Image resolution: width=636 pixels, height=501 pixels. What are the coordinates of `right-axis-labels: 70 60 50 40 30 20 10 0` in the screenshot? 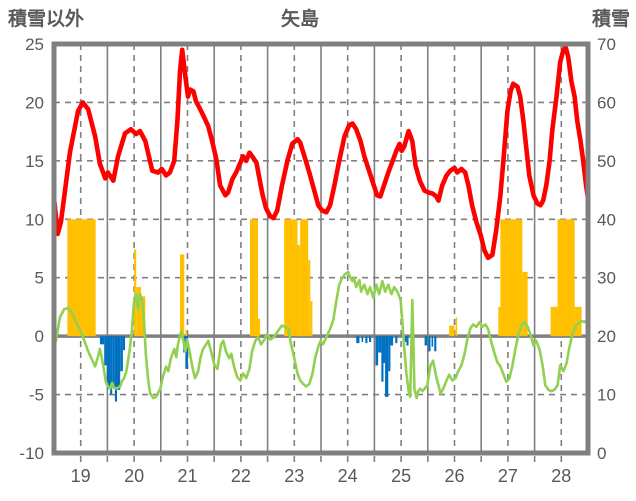 It's located at (606, 249).